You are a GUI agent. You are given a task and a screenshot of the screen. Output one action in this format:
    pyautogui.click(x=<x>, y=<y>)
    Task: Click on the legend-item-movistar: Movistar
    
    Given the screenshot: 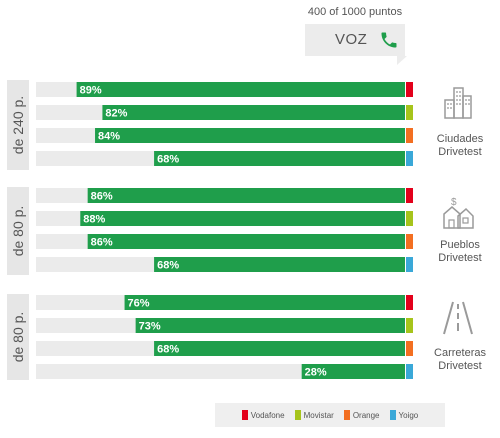 What is the action you would take?
    pyautogui.click(x=314, y=415)
    